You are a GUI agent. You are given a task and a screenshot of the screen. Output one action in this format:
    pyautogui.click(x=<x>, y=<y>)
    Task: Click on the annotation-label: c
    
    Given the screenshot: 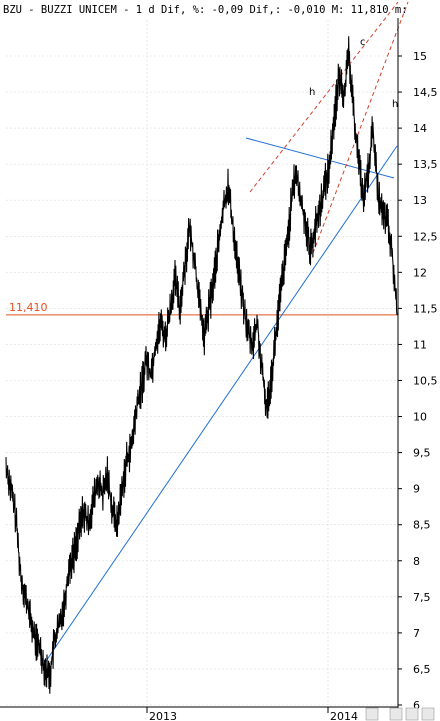 What is the action you would take?
    pyautogui.click(x=363, y=42)
    